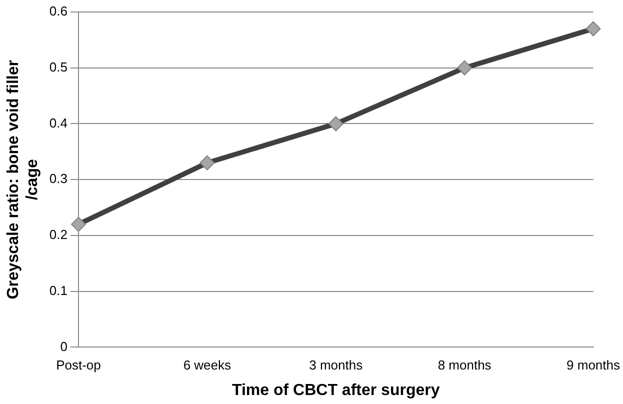 The width and height of the screenshot is (623, 404). I want to click on y-axis-title: Greyscale ratio: bone void filler /cage, so click(23, 180).